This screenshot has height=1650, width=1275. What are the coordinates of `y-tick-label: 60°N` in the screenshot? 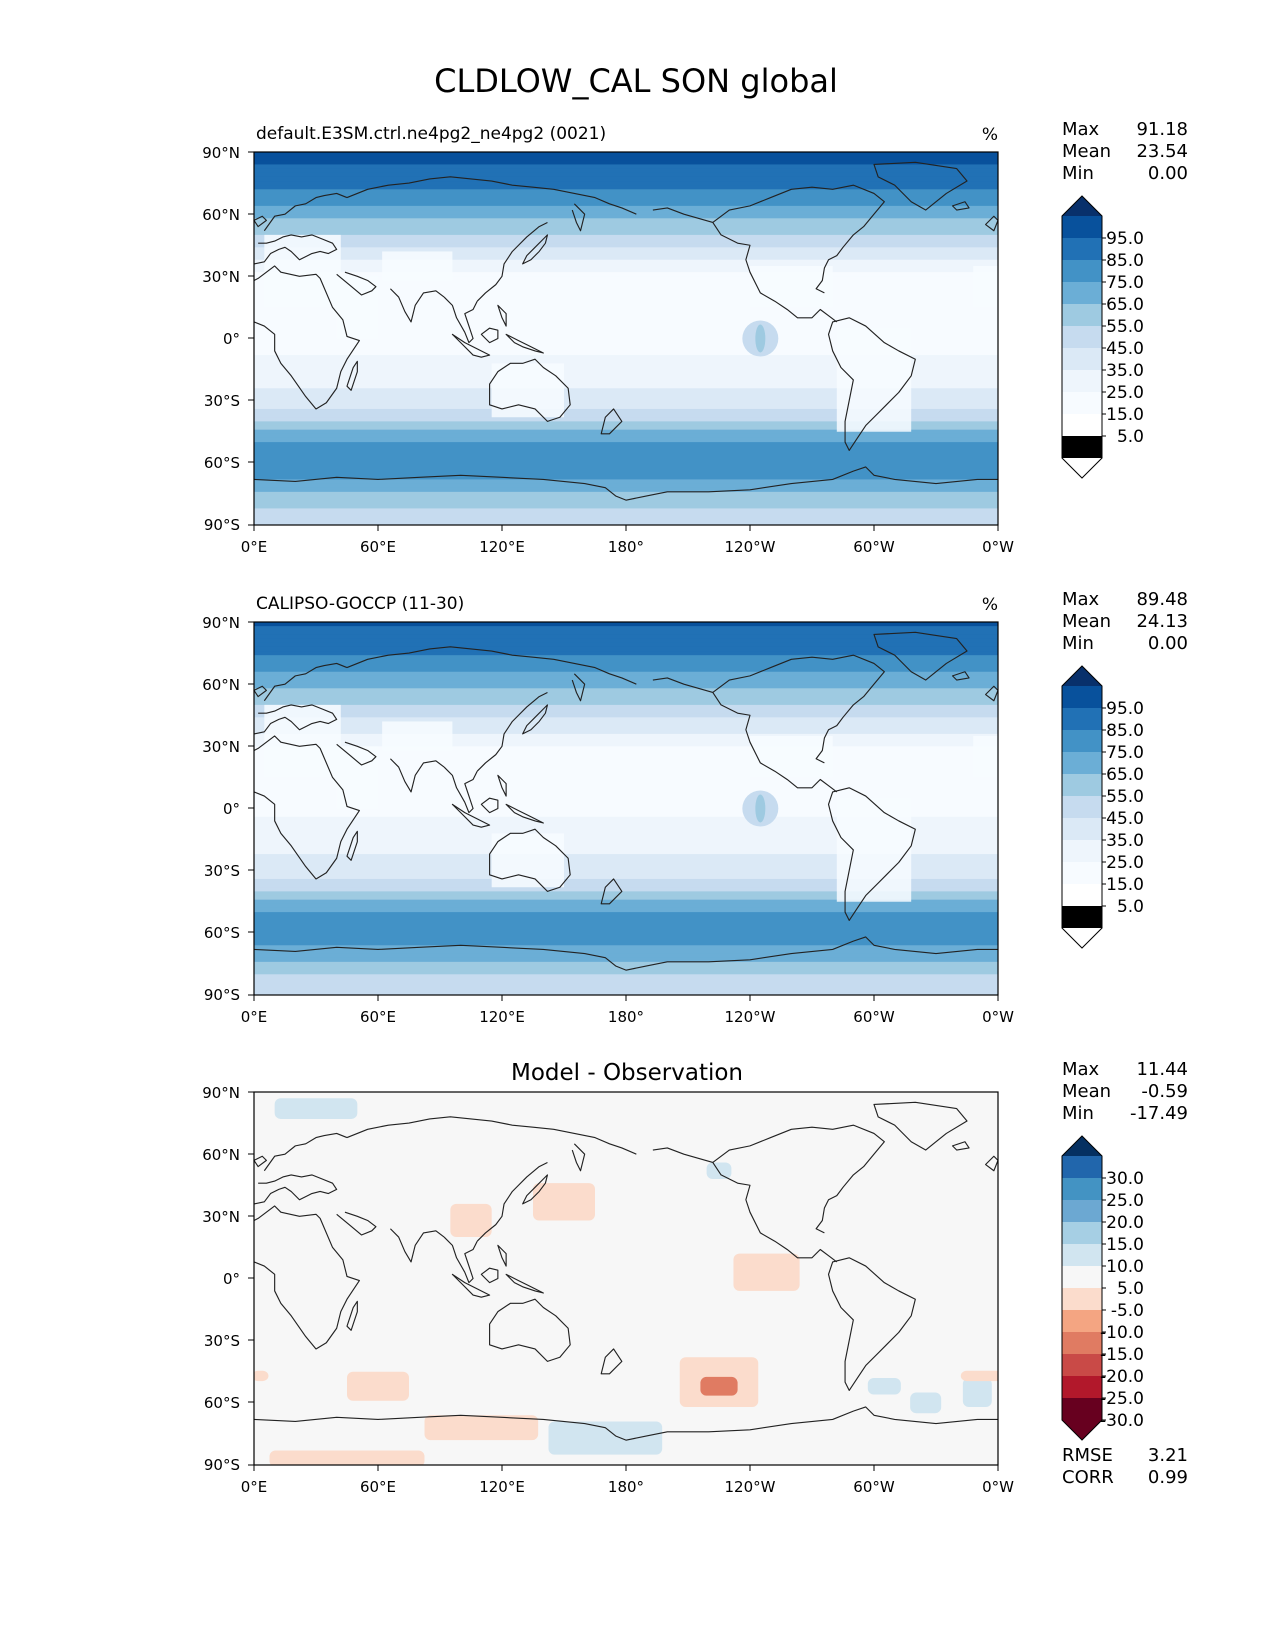 It's located at (221, 685).